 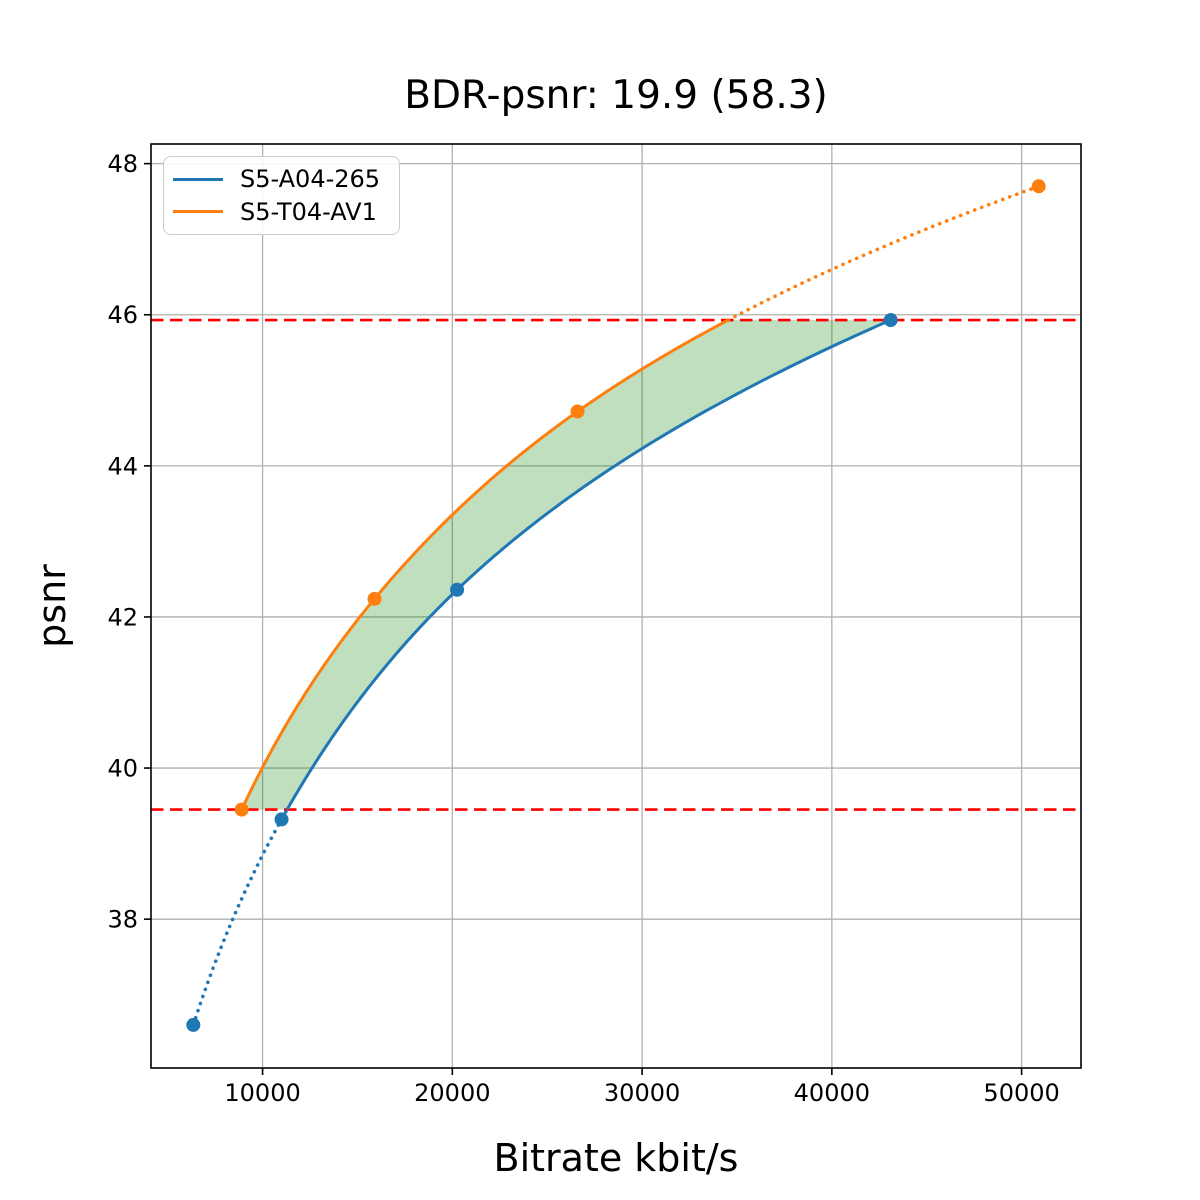 What do you see at coordinates (308, 211) in the screenshot?
I see `legend-label: S5-T04-AV1` at bounding box center [308, 211].